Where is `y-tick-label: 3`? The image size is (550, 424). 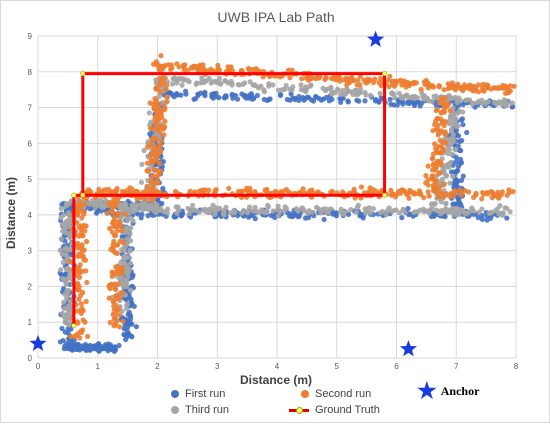 y-tick-label: 3 is located at coordinates (30, 251).